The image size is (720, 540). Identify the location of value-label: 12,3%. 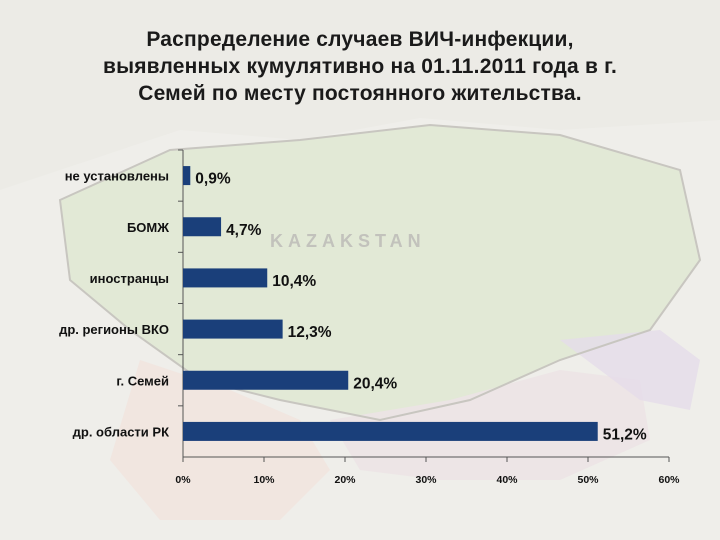
(310, 332).